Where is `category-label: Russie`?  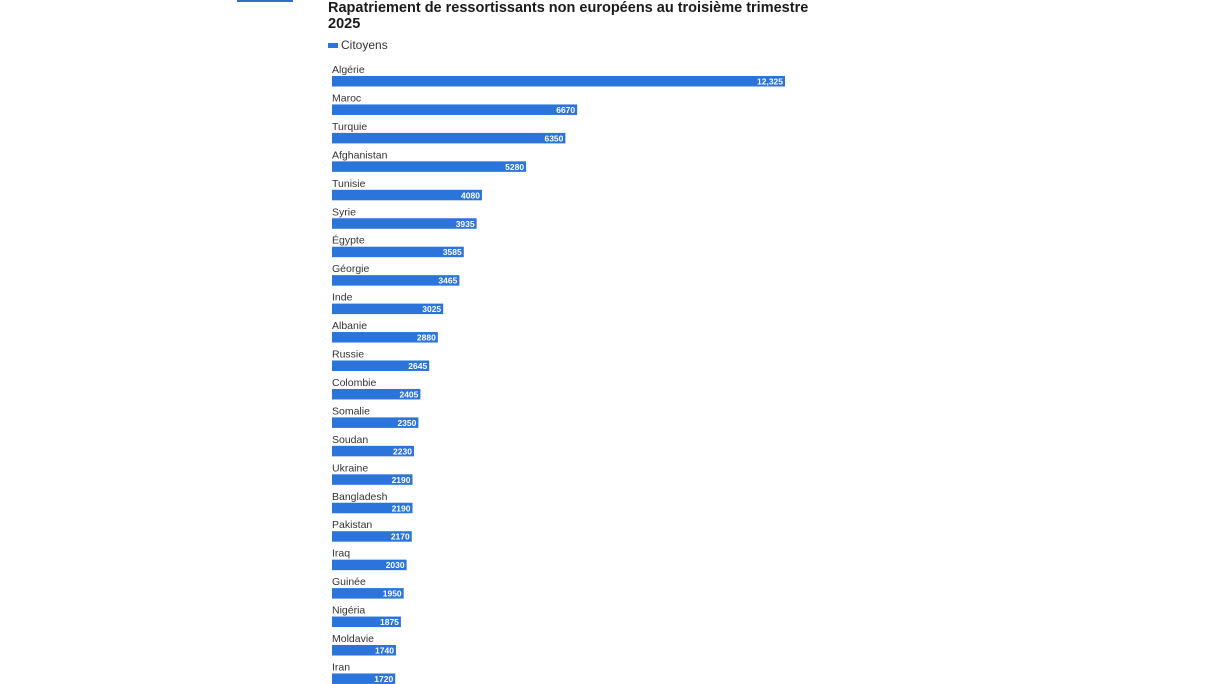
category-label: Russie is located at coordinates (348, 355).